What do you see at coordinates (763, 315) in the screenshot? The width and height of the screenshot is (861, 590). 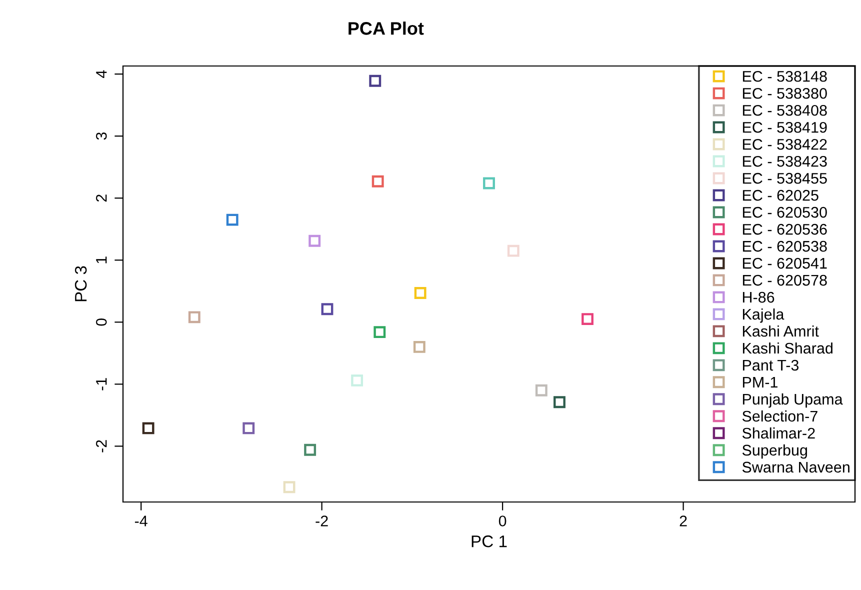 I see `legend-label: Kajela` at bounding box center [763, 315].